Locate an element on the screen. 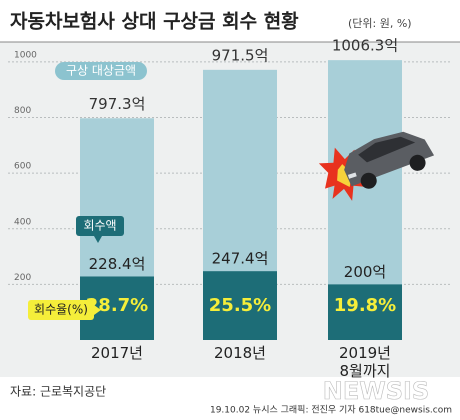  rate-label: 19.8% is located at coordinates (365, 305).